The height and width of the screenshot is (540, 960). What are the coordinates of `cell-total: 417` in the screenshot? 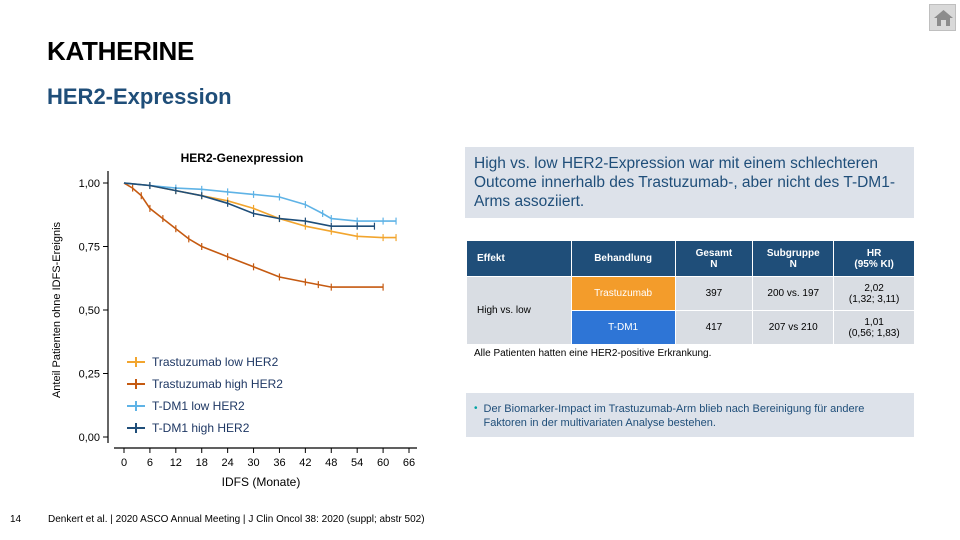 It's located at (714, 327).